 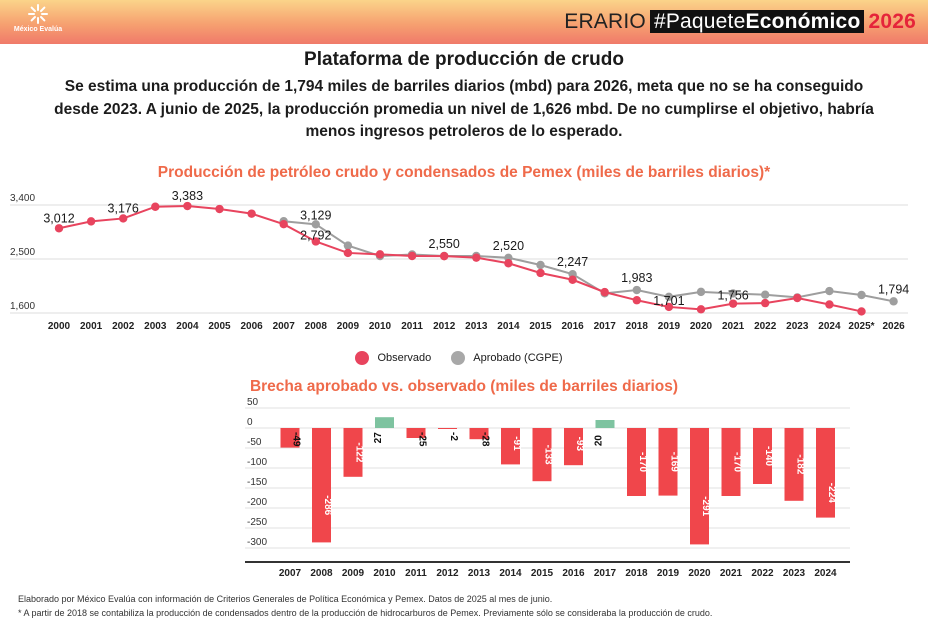 I want to click on x-tick-label: 2019, so click(x=669, y=326).